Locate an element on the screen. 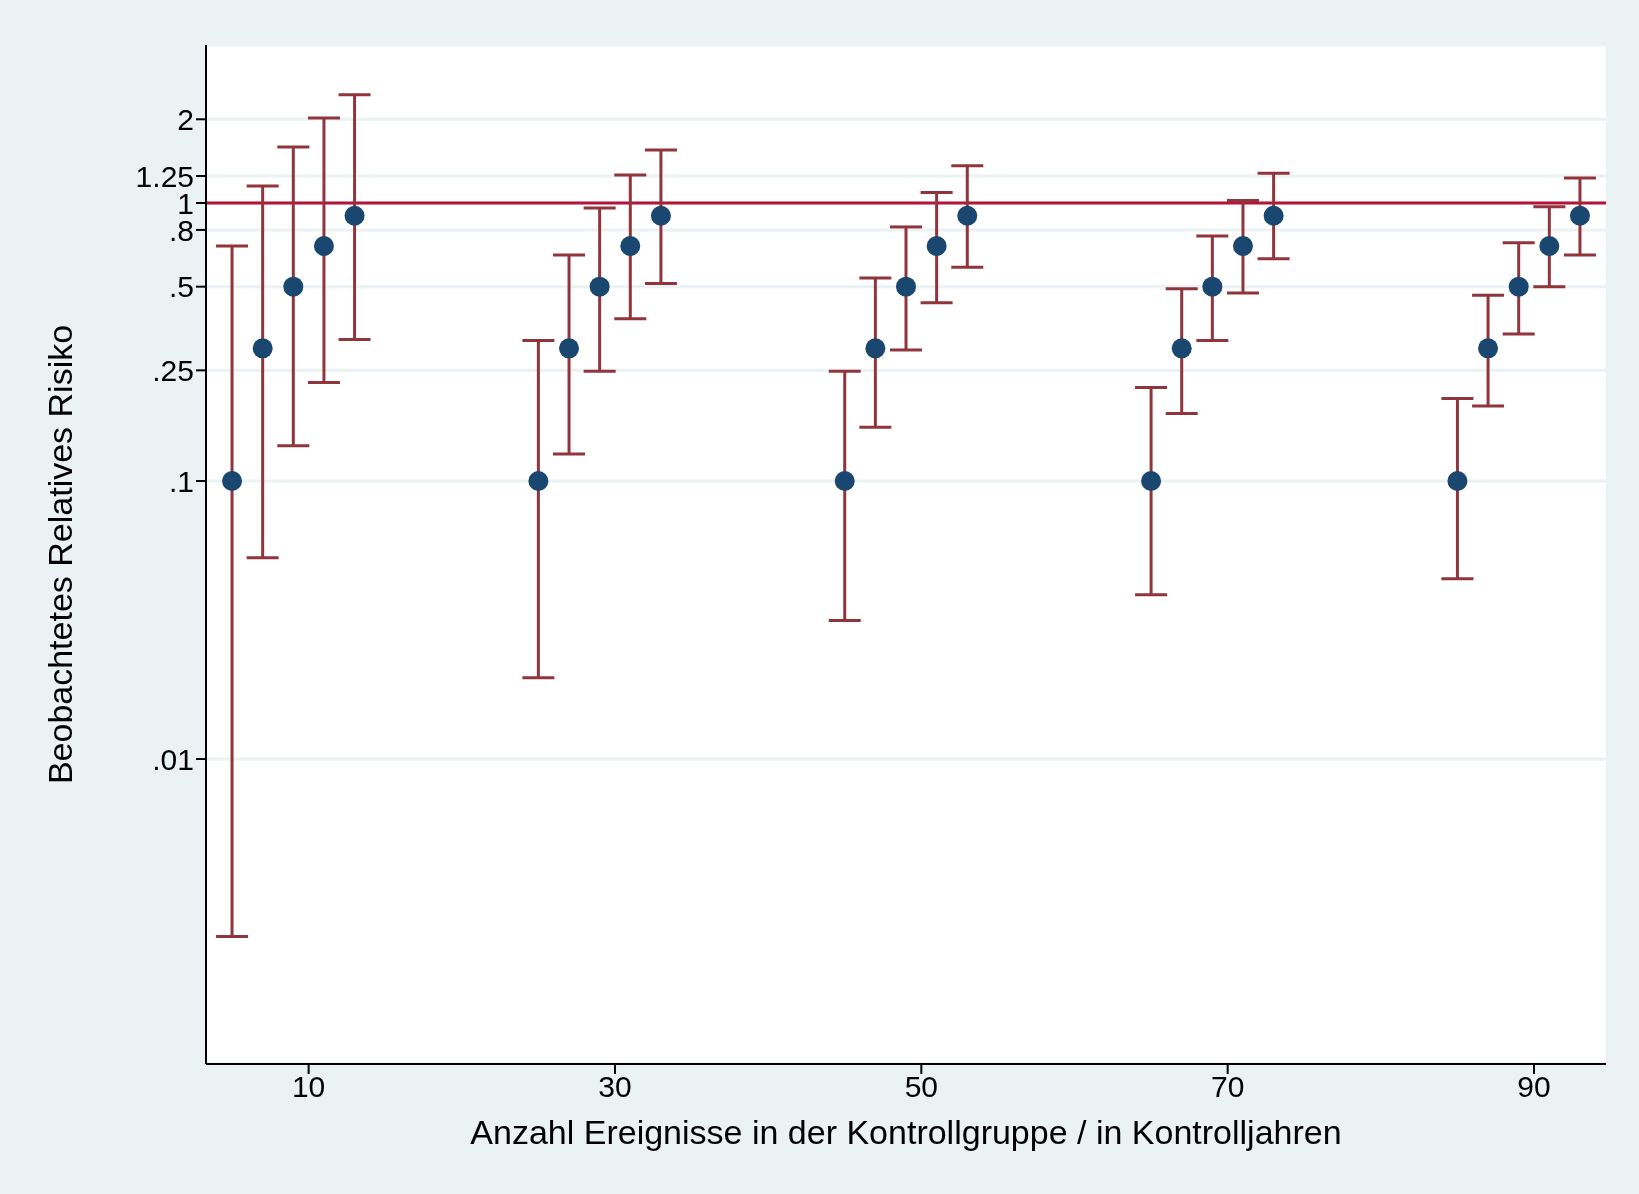 Image resolution: width=1639 pixels, height=1194 pixels. y-tick-label: .1 is located at coordinates (181, 481).